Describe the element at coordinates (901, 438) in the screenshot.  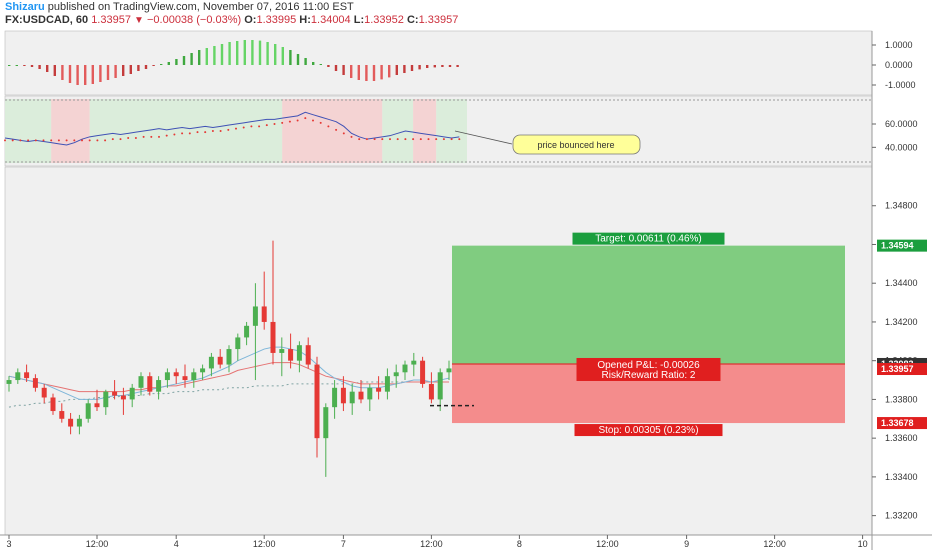
I see `y-tick-label: 1.33600` at that location.